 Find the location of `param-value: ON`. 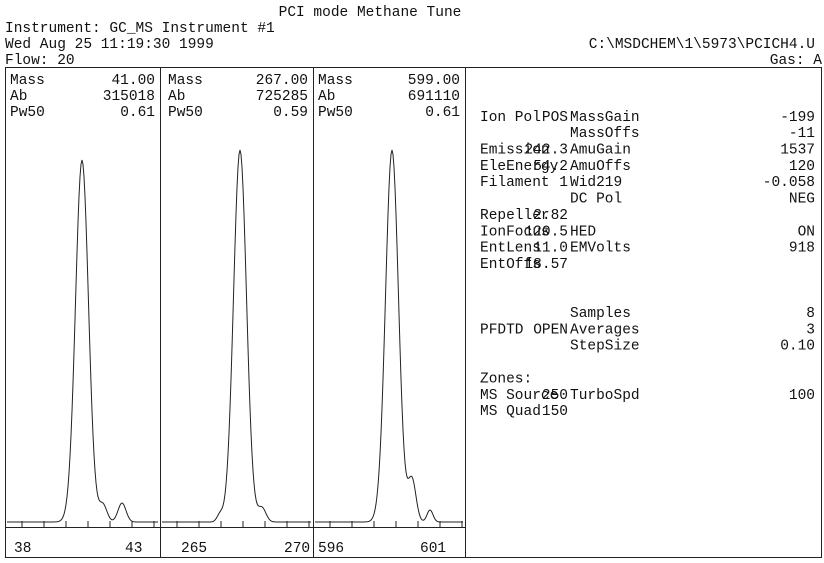

param-value: ON is located at coordinates (806, 232).